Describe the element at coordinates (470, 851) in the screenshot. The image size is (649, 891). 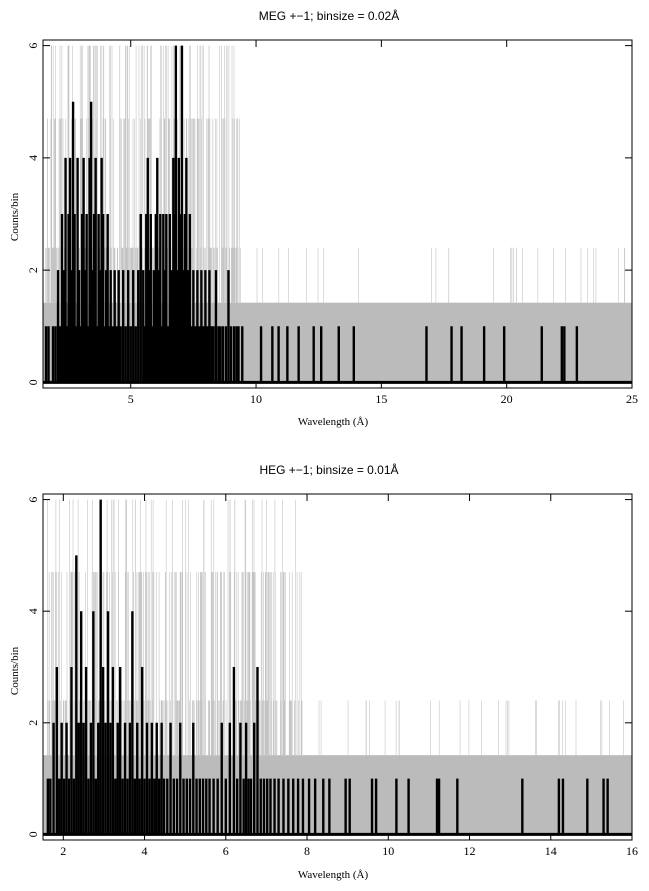
I see `x-tick-label: 12` at that location.